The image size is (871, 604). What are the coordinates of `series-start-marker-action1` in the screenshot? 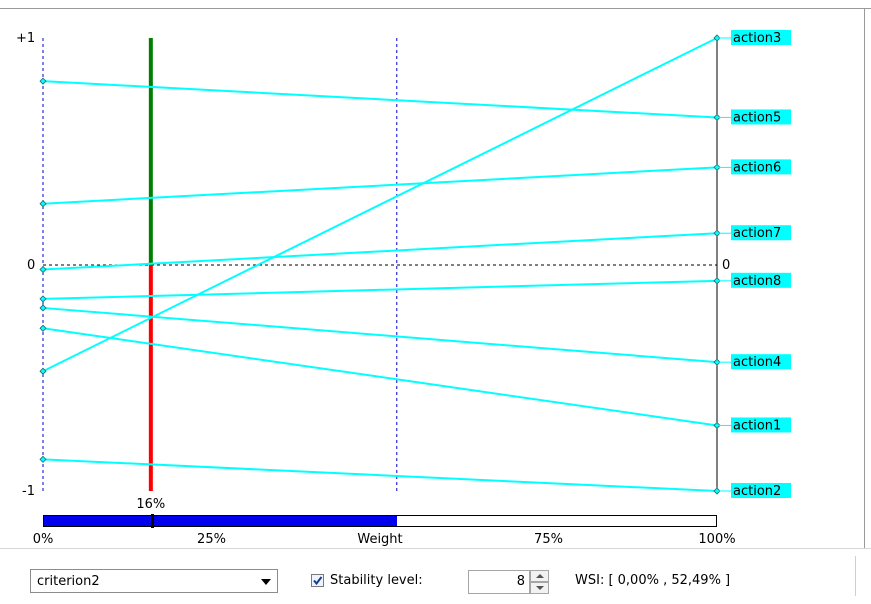 It's located at (43, 328).